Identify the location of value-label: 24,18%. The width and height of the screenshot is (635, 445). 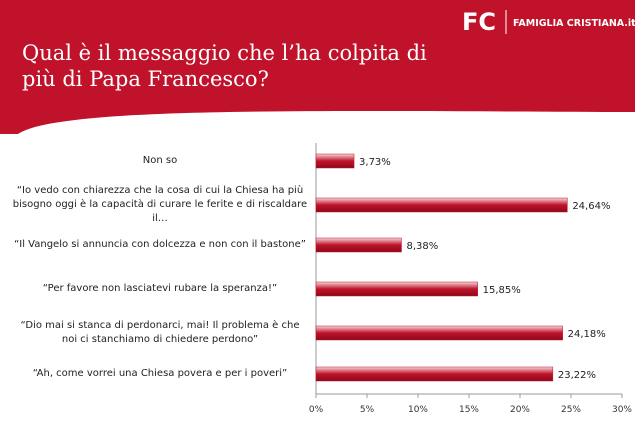
(587, 334).